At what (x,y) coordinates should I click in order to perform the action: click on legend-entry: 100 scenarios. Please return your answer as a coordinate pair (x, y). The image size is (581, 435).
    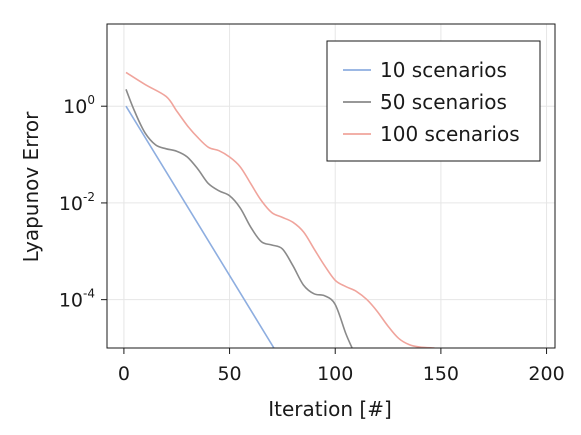
    Looking at the image, I should click on (450, 134).